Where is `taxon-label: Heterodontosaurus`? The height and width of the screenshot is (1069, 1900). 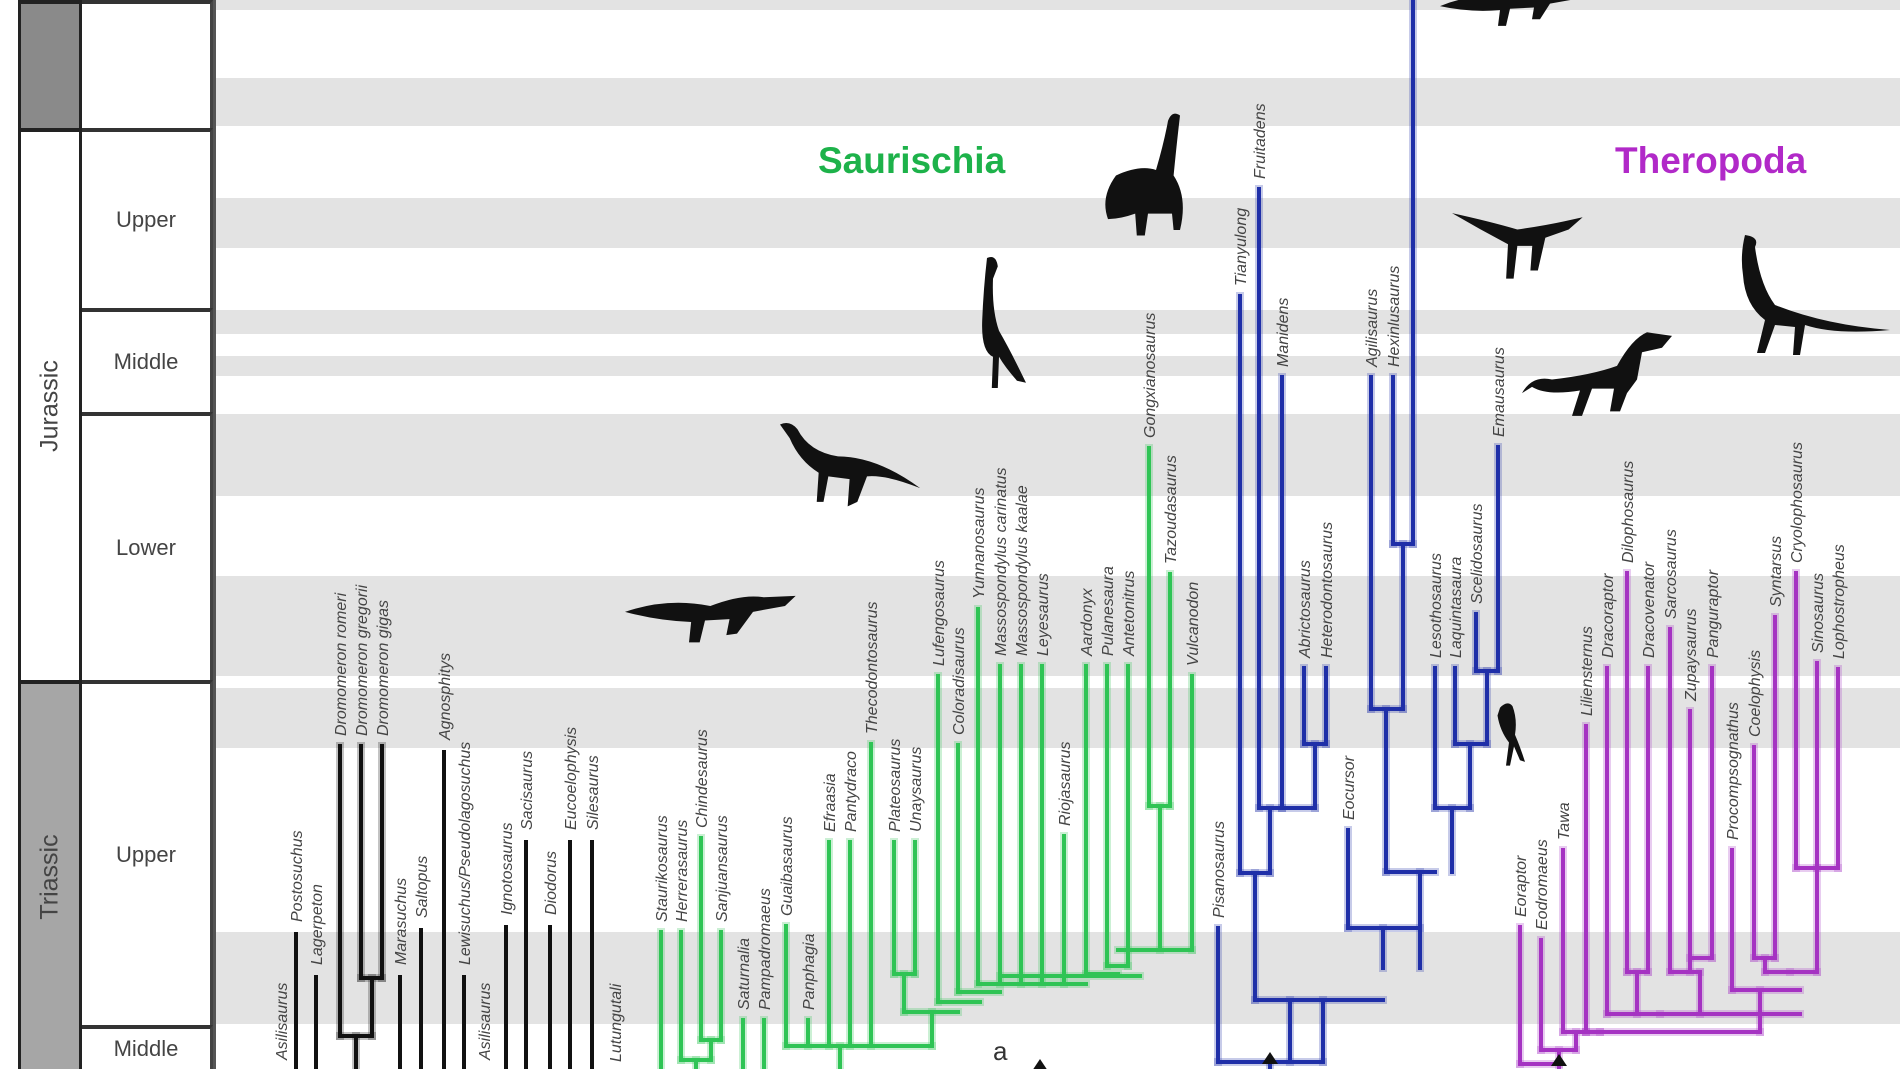 taxon-label: Heterodontosaurus is located at coordinates (1327, 590).